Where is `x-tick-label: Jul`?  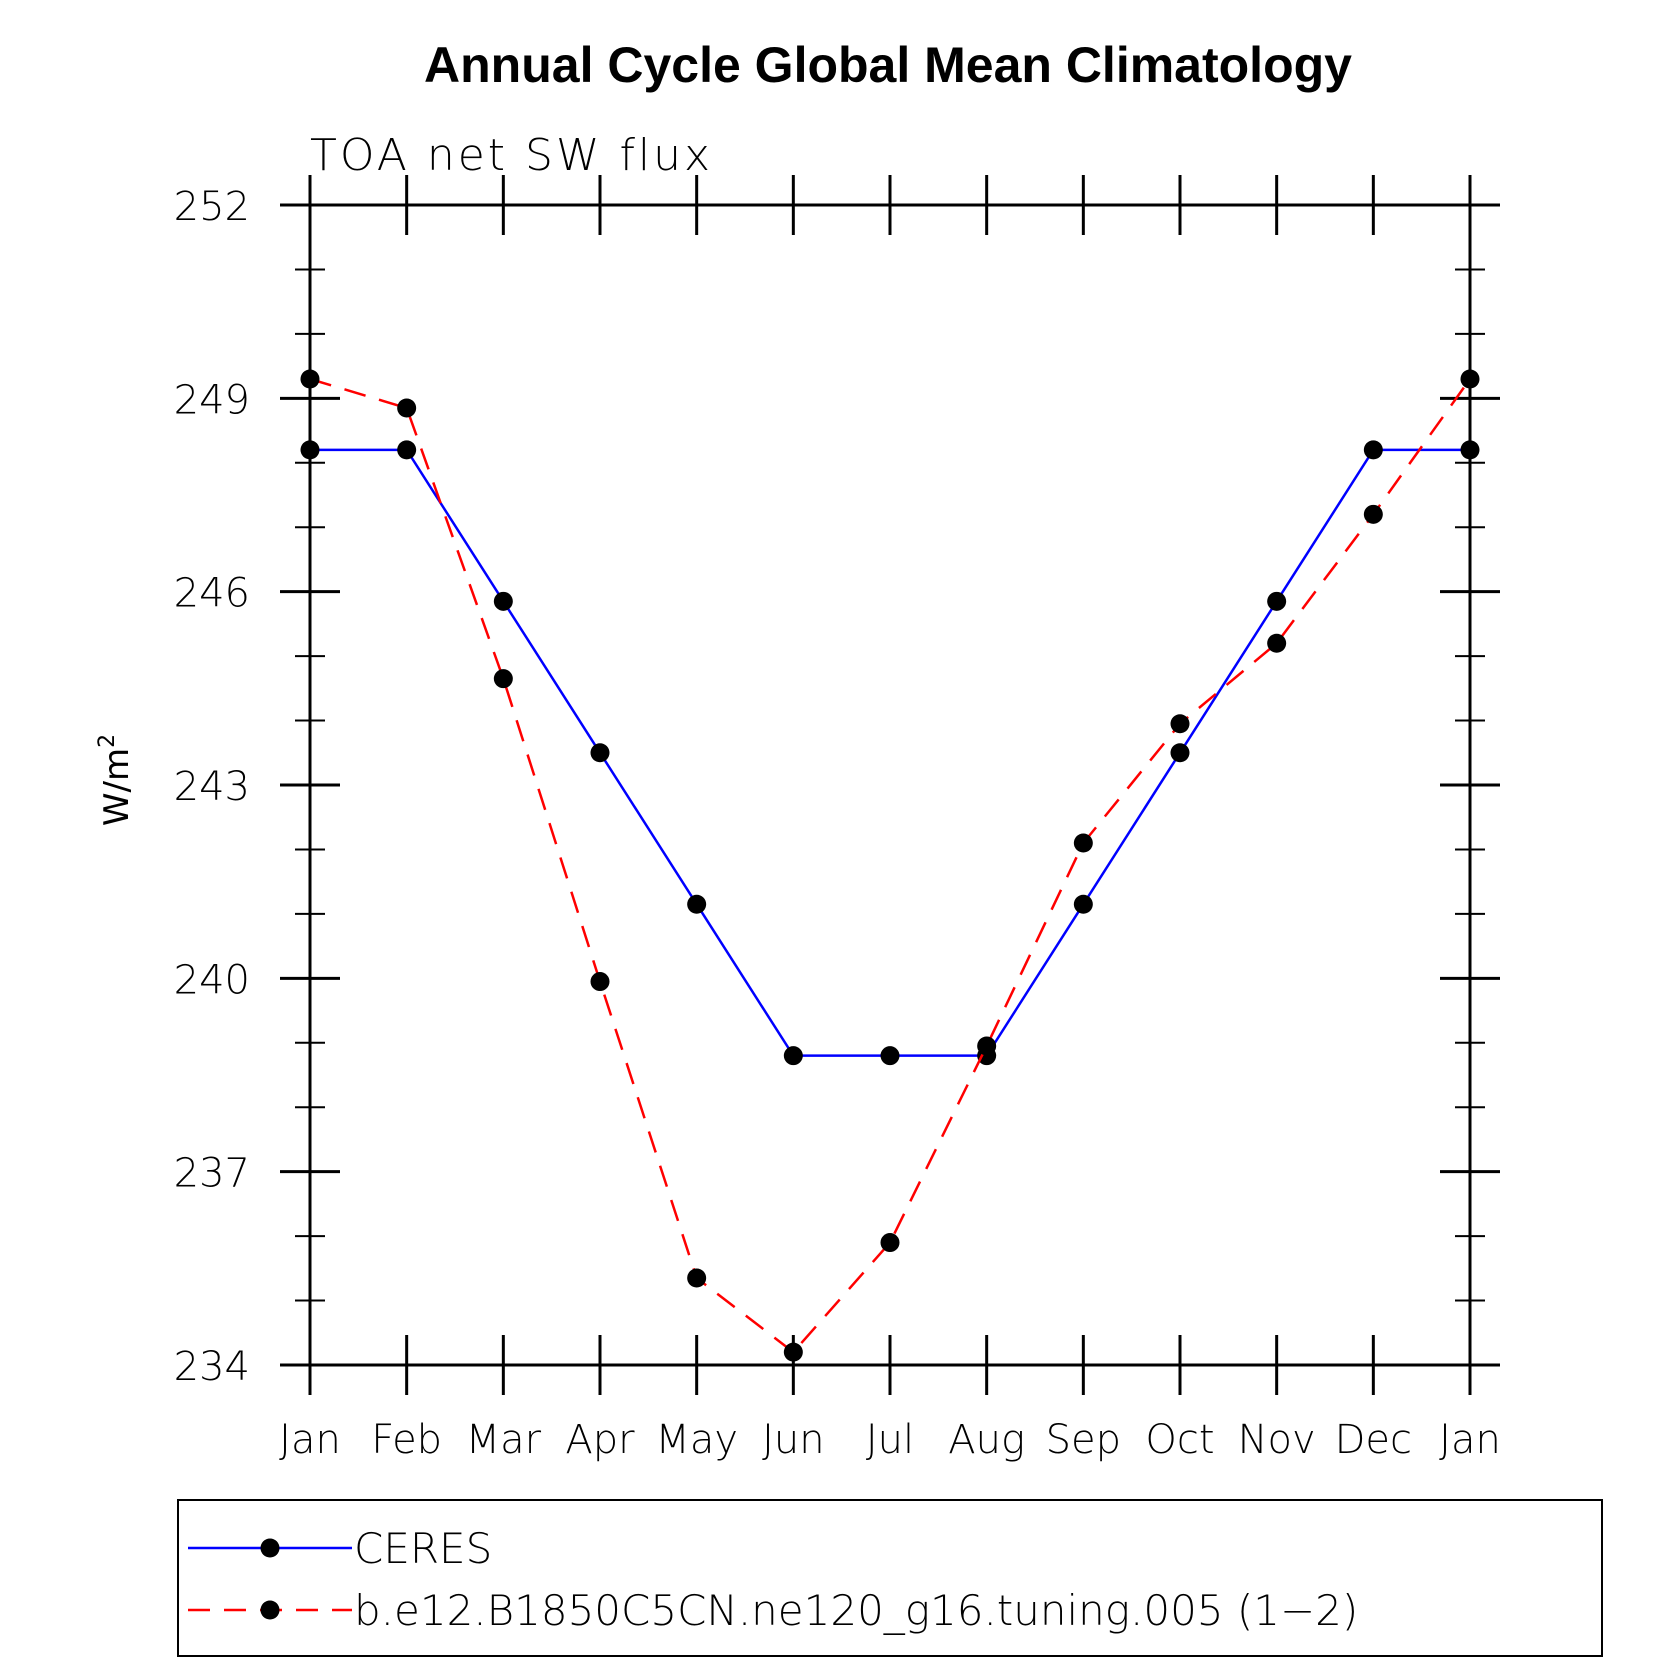
x-tick-label: Jul is located at coordinates (890, 1440).